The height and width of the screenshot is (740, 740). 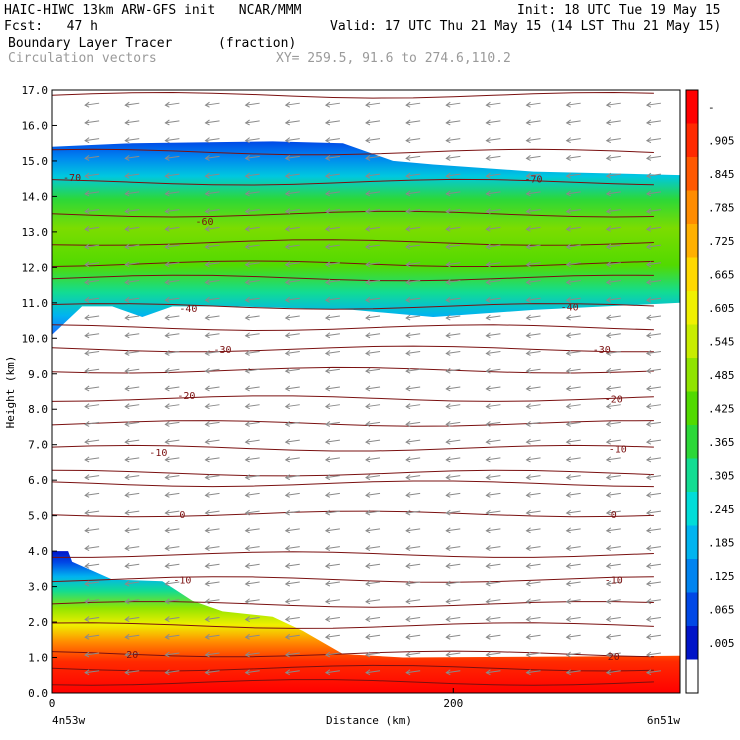 I want to click on y-tick-label: 9.0, so click(x=38, y=374).